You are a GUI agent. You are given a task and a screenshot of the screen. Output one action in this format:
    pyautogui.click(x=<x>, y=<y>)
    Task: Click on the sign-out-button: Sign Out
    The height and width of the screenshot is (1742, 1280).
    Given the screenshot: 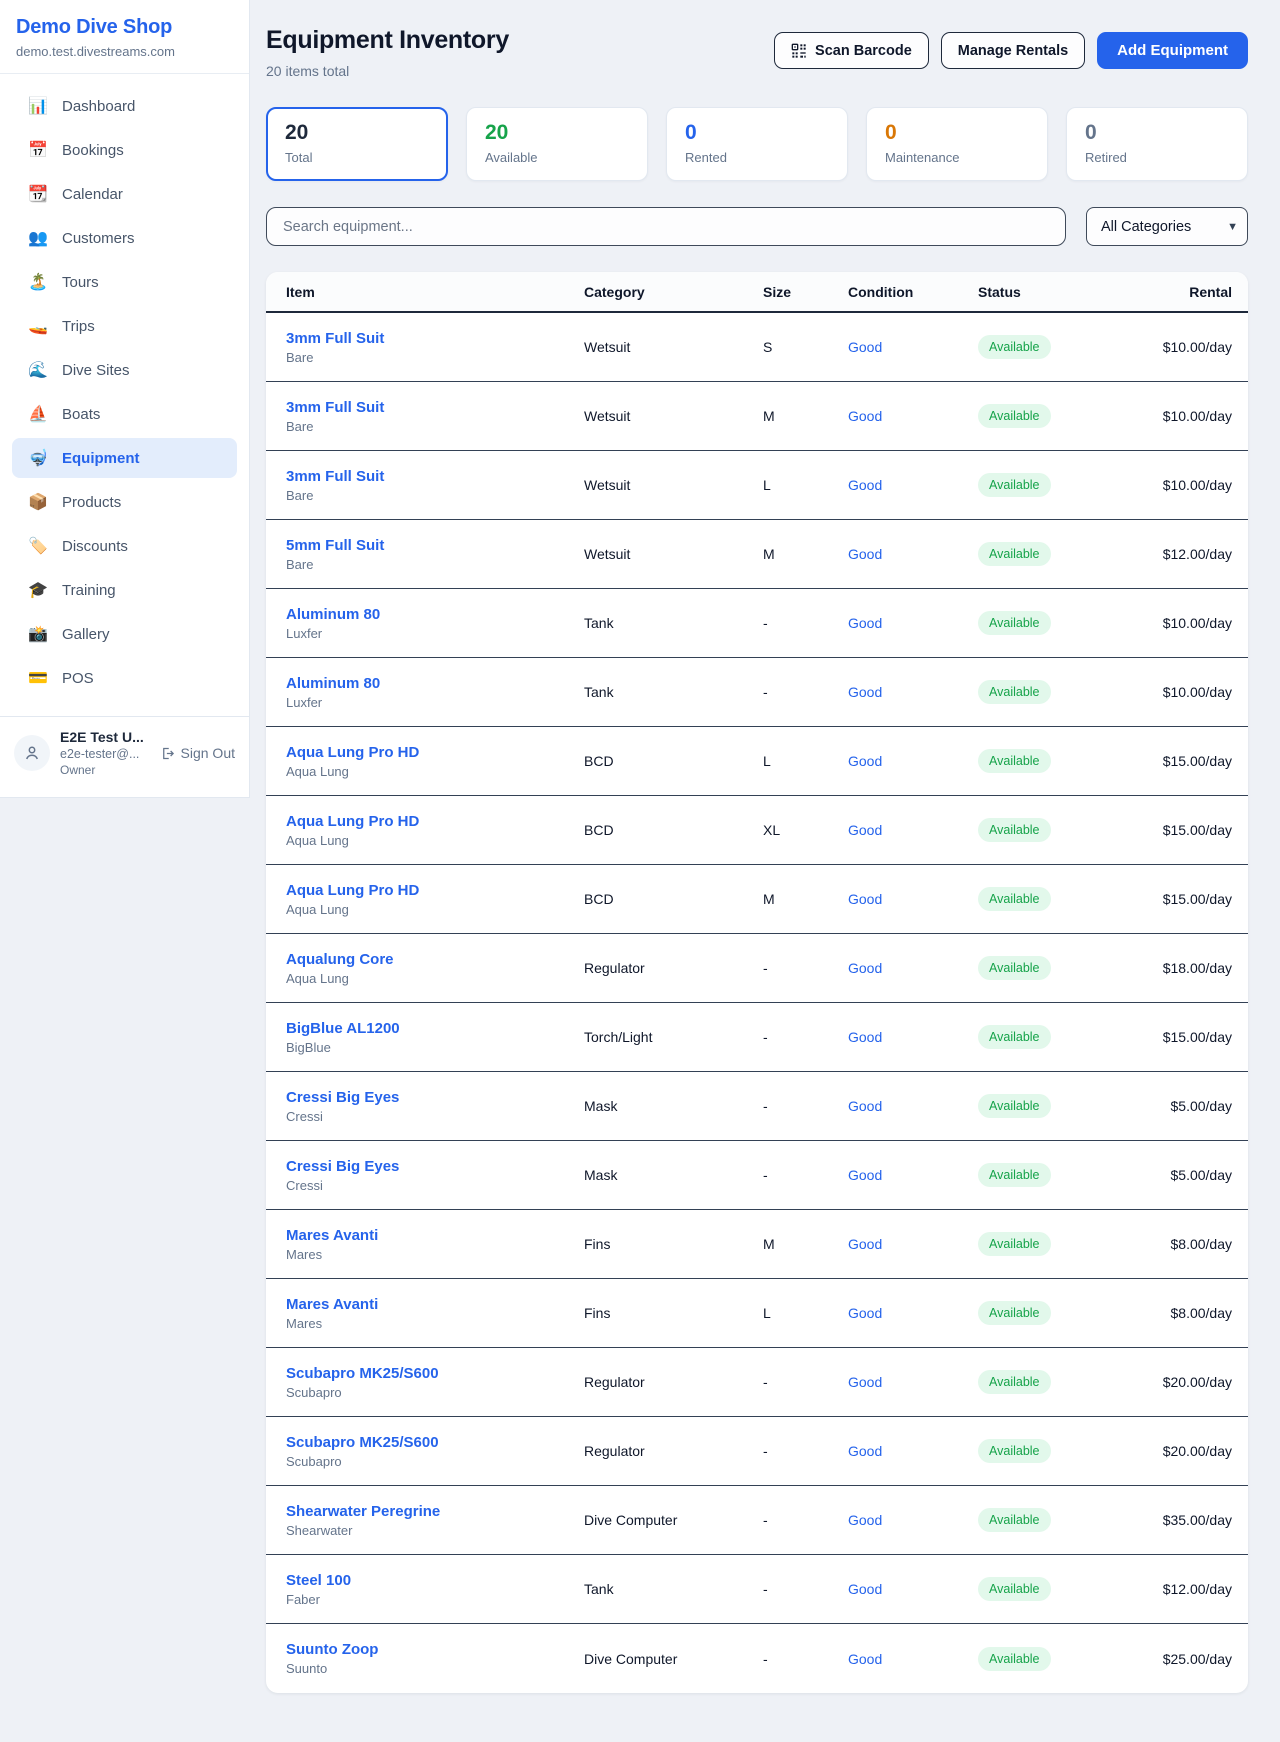 What is the action you would take?
    pyautogui.click(x=197, y=753)
    